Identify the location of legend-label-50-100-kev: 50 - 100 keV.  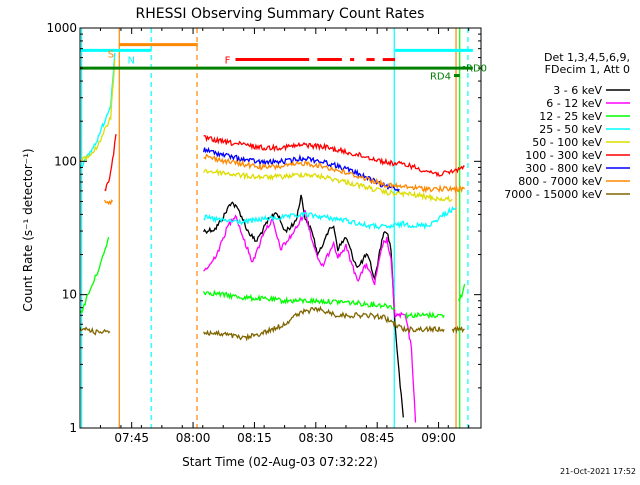
(567, 142).